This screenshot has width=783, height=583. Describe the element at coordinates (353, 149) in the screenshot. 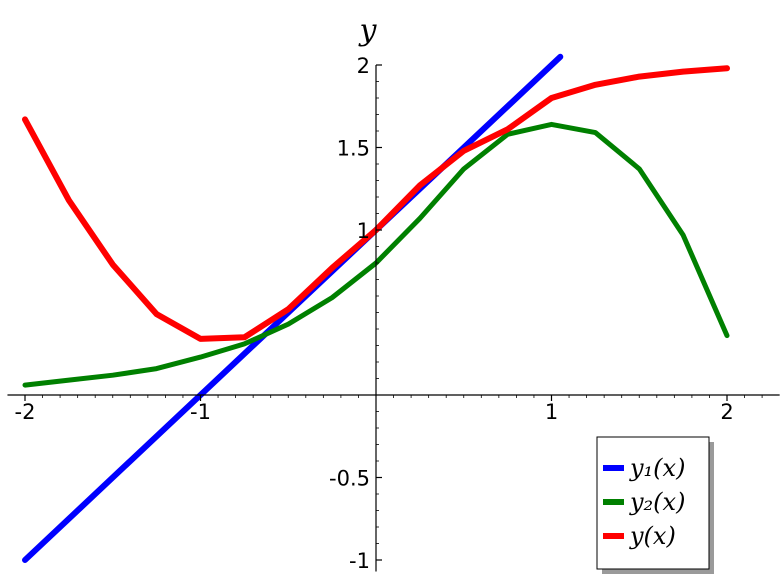

I see `y-tick-label: 1.5` at that location.